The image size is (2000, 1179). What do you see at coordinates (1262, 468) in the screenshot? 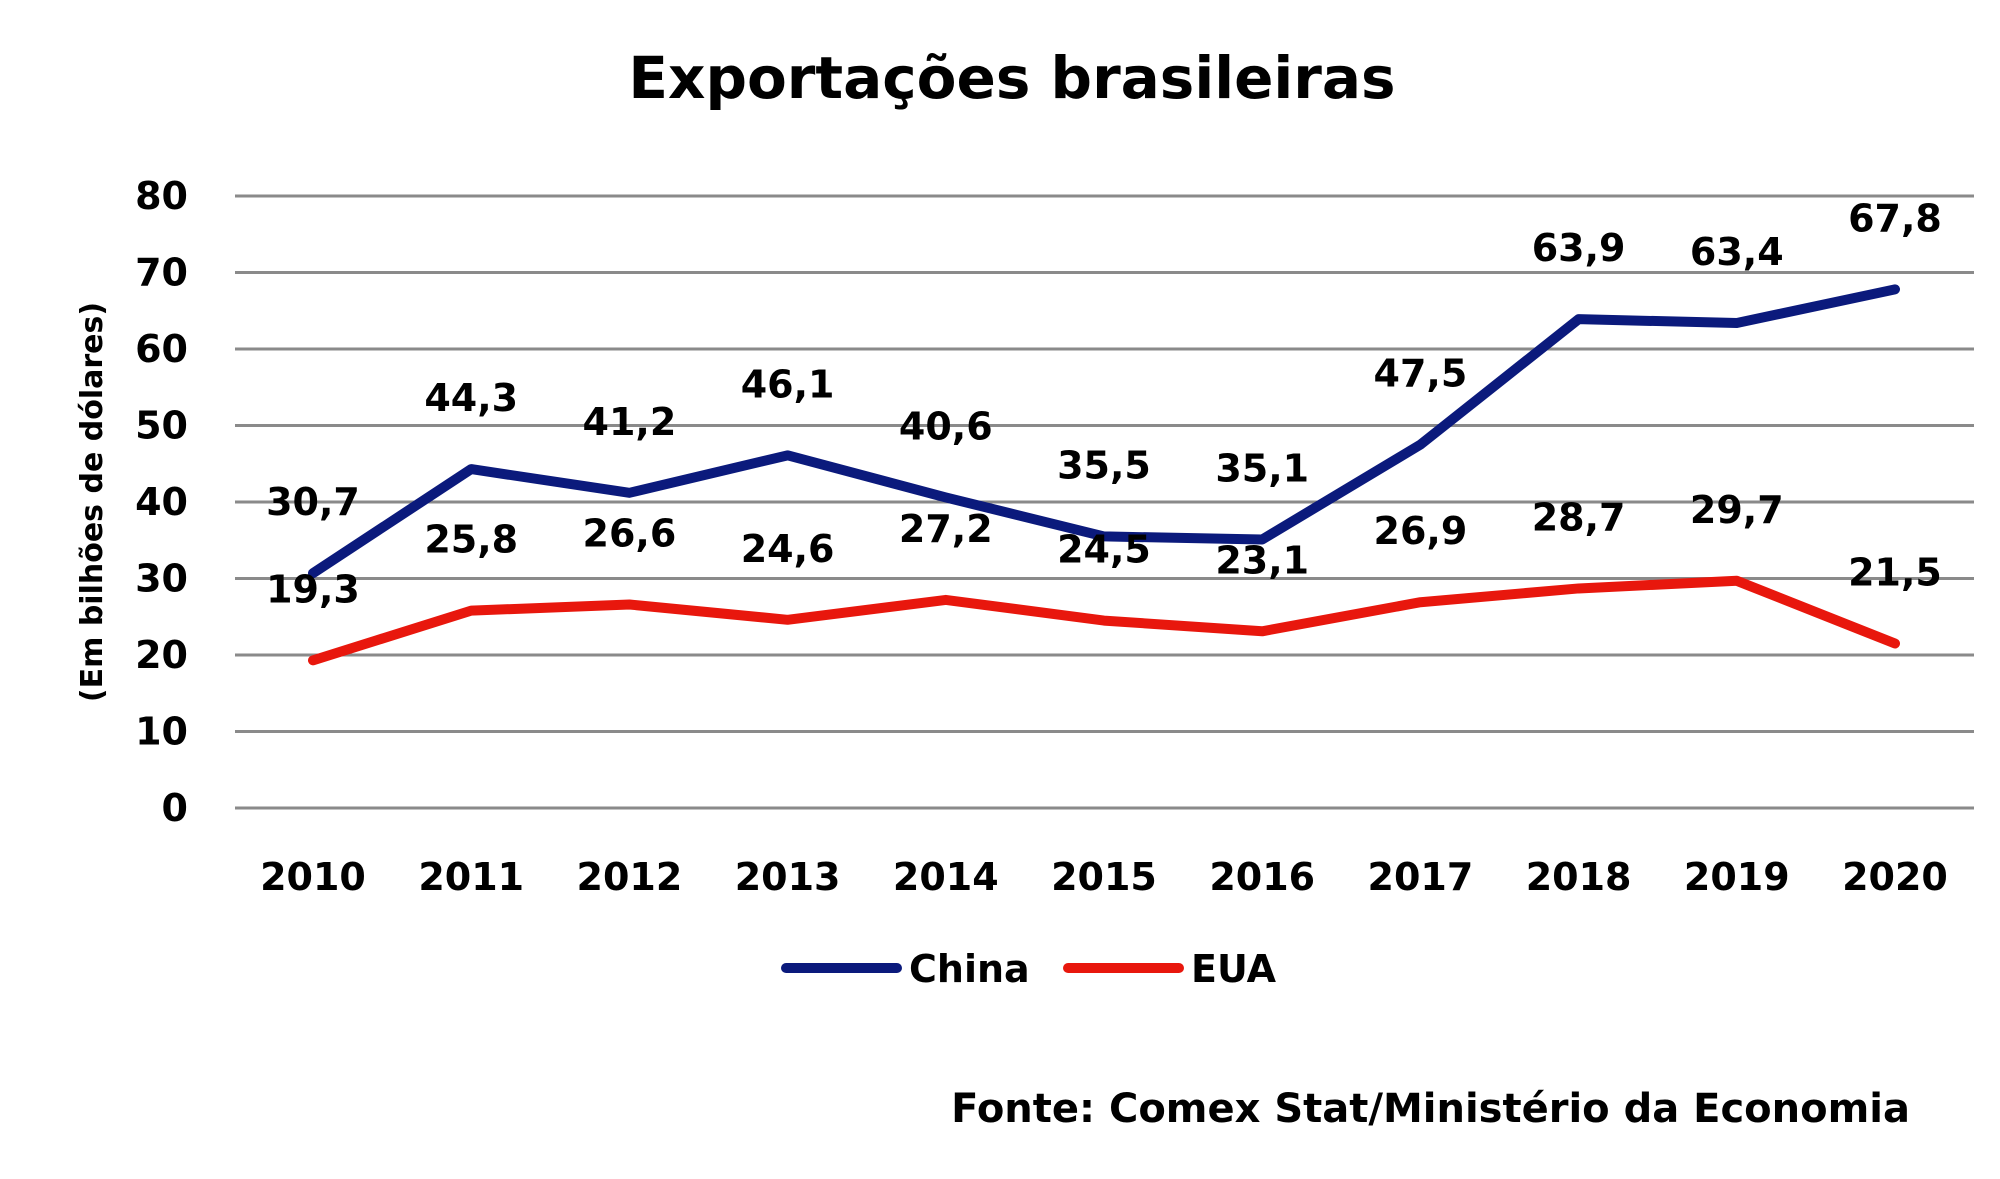
I see `data-label: 35,1` at bounding box center [1262, 468].